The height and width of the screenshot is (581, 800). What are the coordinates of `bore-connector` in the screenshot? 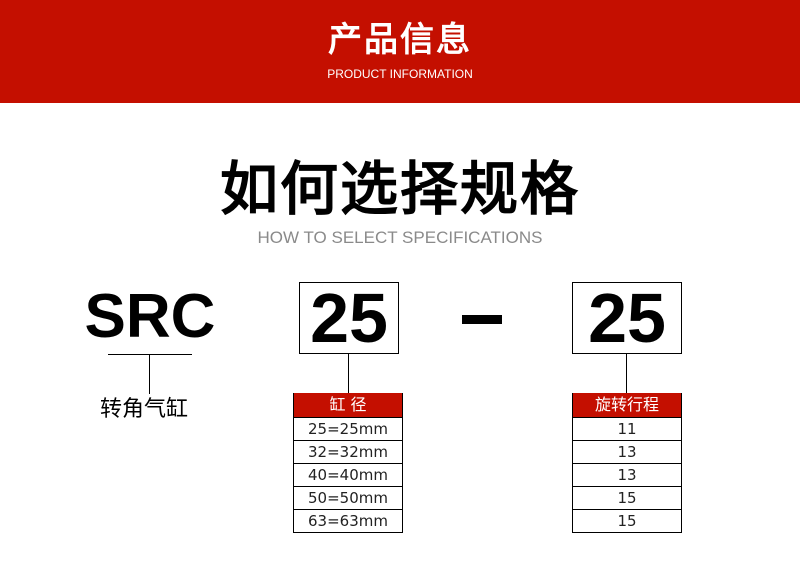 It's located at (348, 373).